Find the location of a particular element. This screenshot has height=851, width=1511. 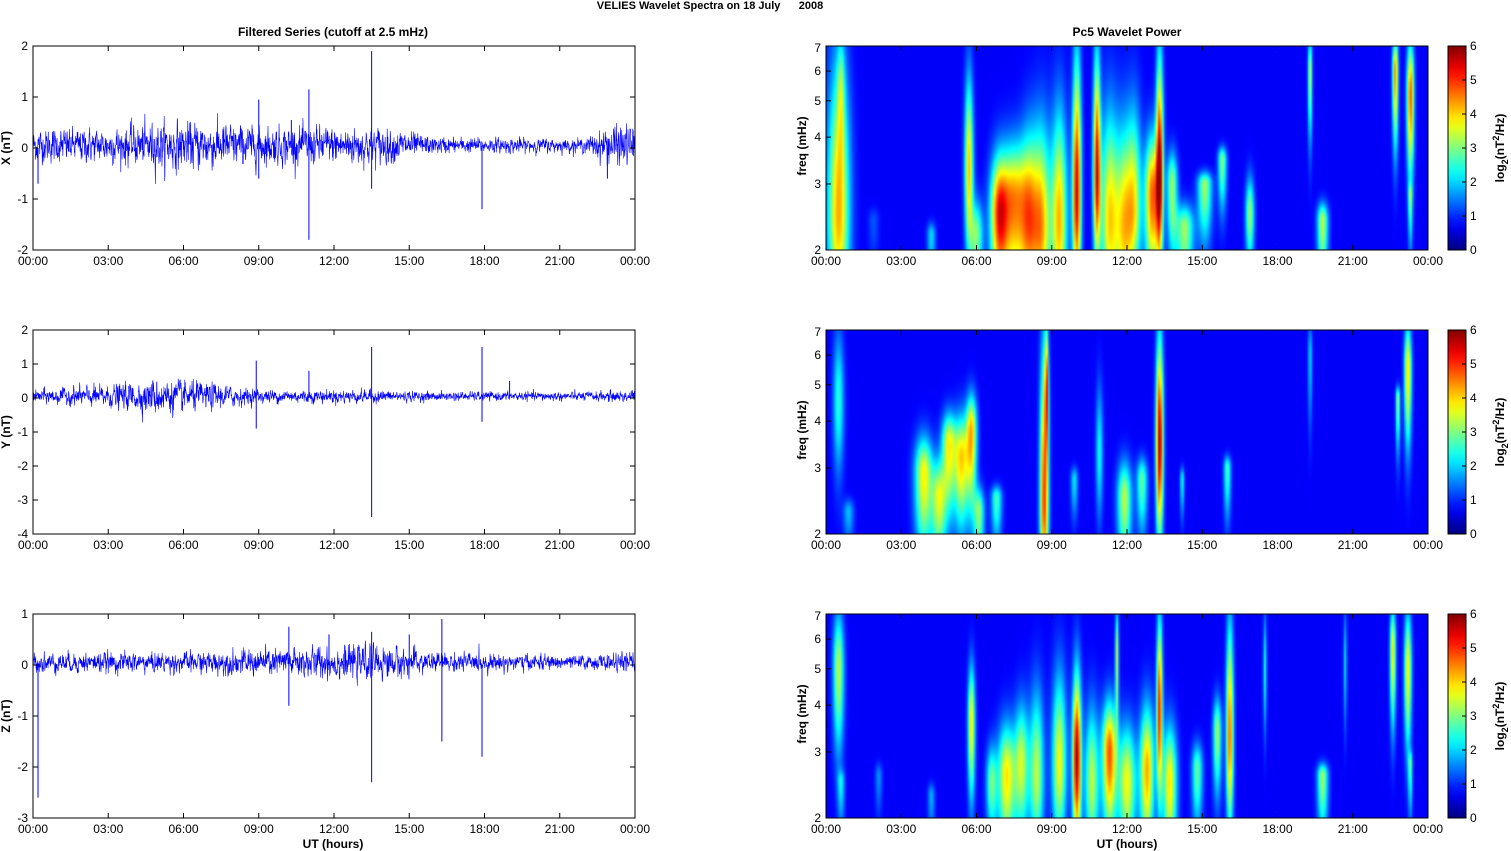

suptitle: VELIES Wavelet Spectra on 18 July 2008 is located at coordinates (710, 6).